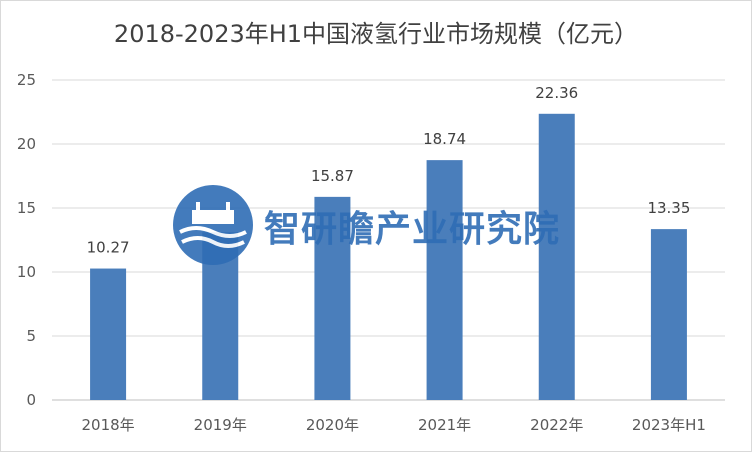 The height and width of the screenshot is (452, 752). Describe the element at coordinates (26, 208) in the screenshot. I see `y-tick-label: 15` at that location.